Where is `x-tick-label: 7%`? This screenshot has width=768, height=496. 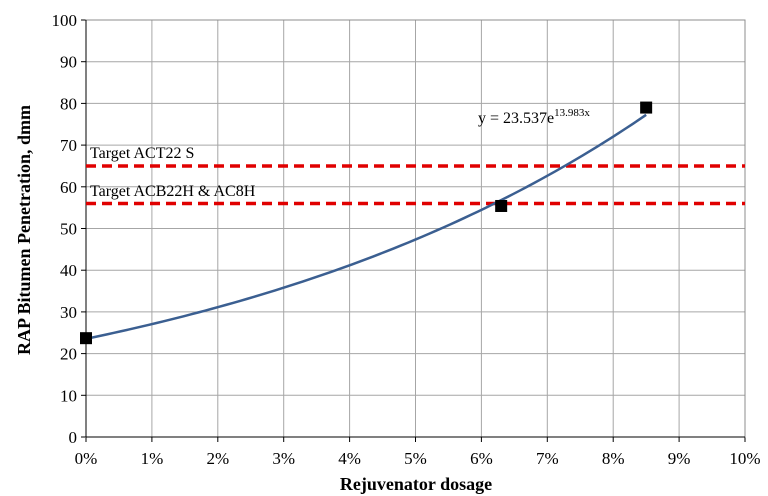 x-tick-label: 7% is located at coordinates (547, 458).